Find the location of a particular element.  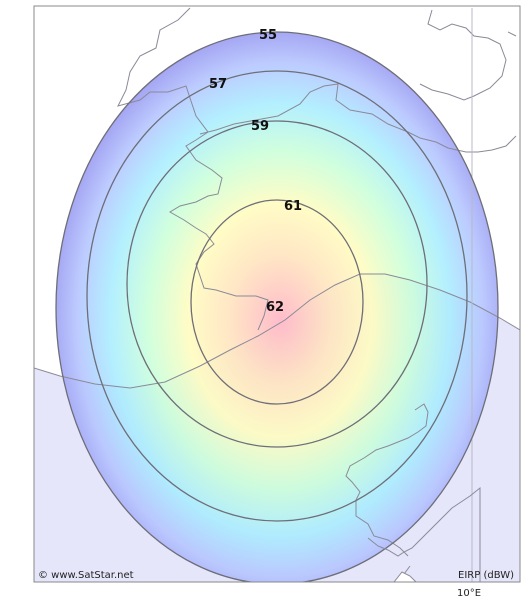

contour-label-57: 57 is located at coordinates (218, 84).